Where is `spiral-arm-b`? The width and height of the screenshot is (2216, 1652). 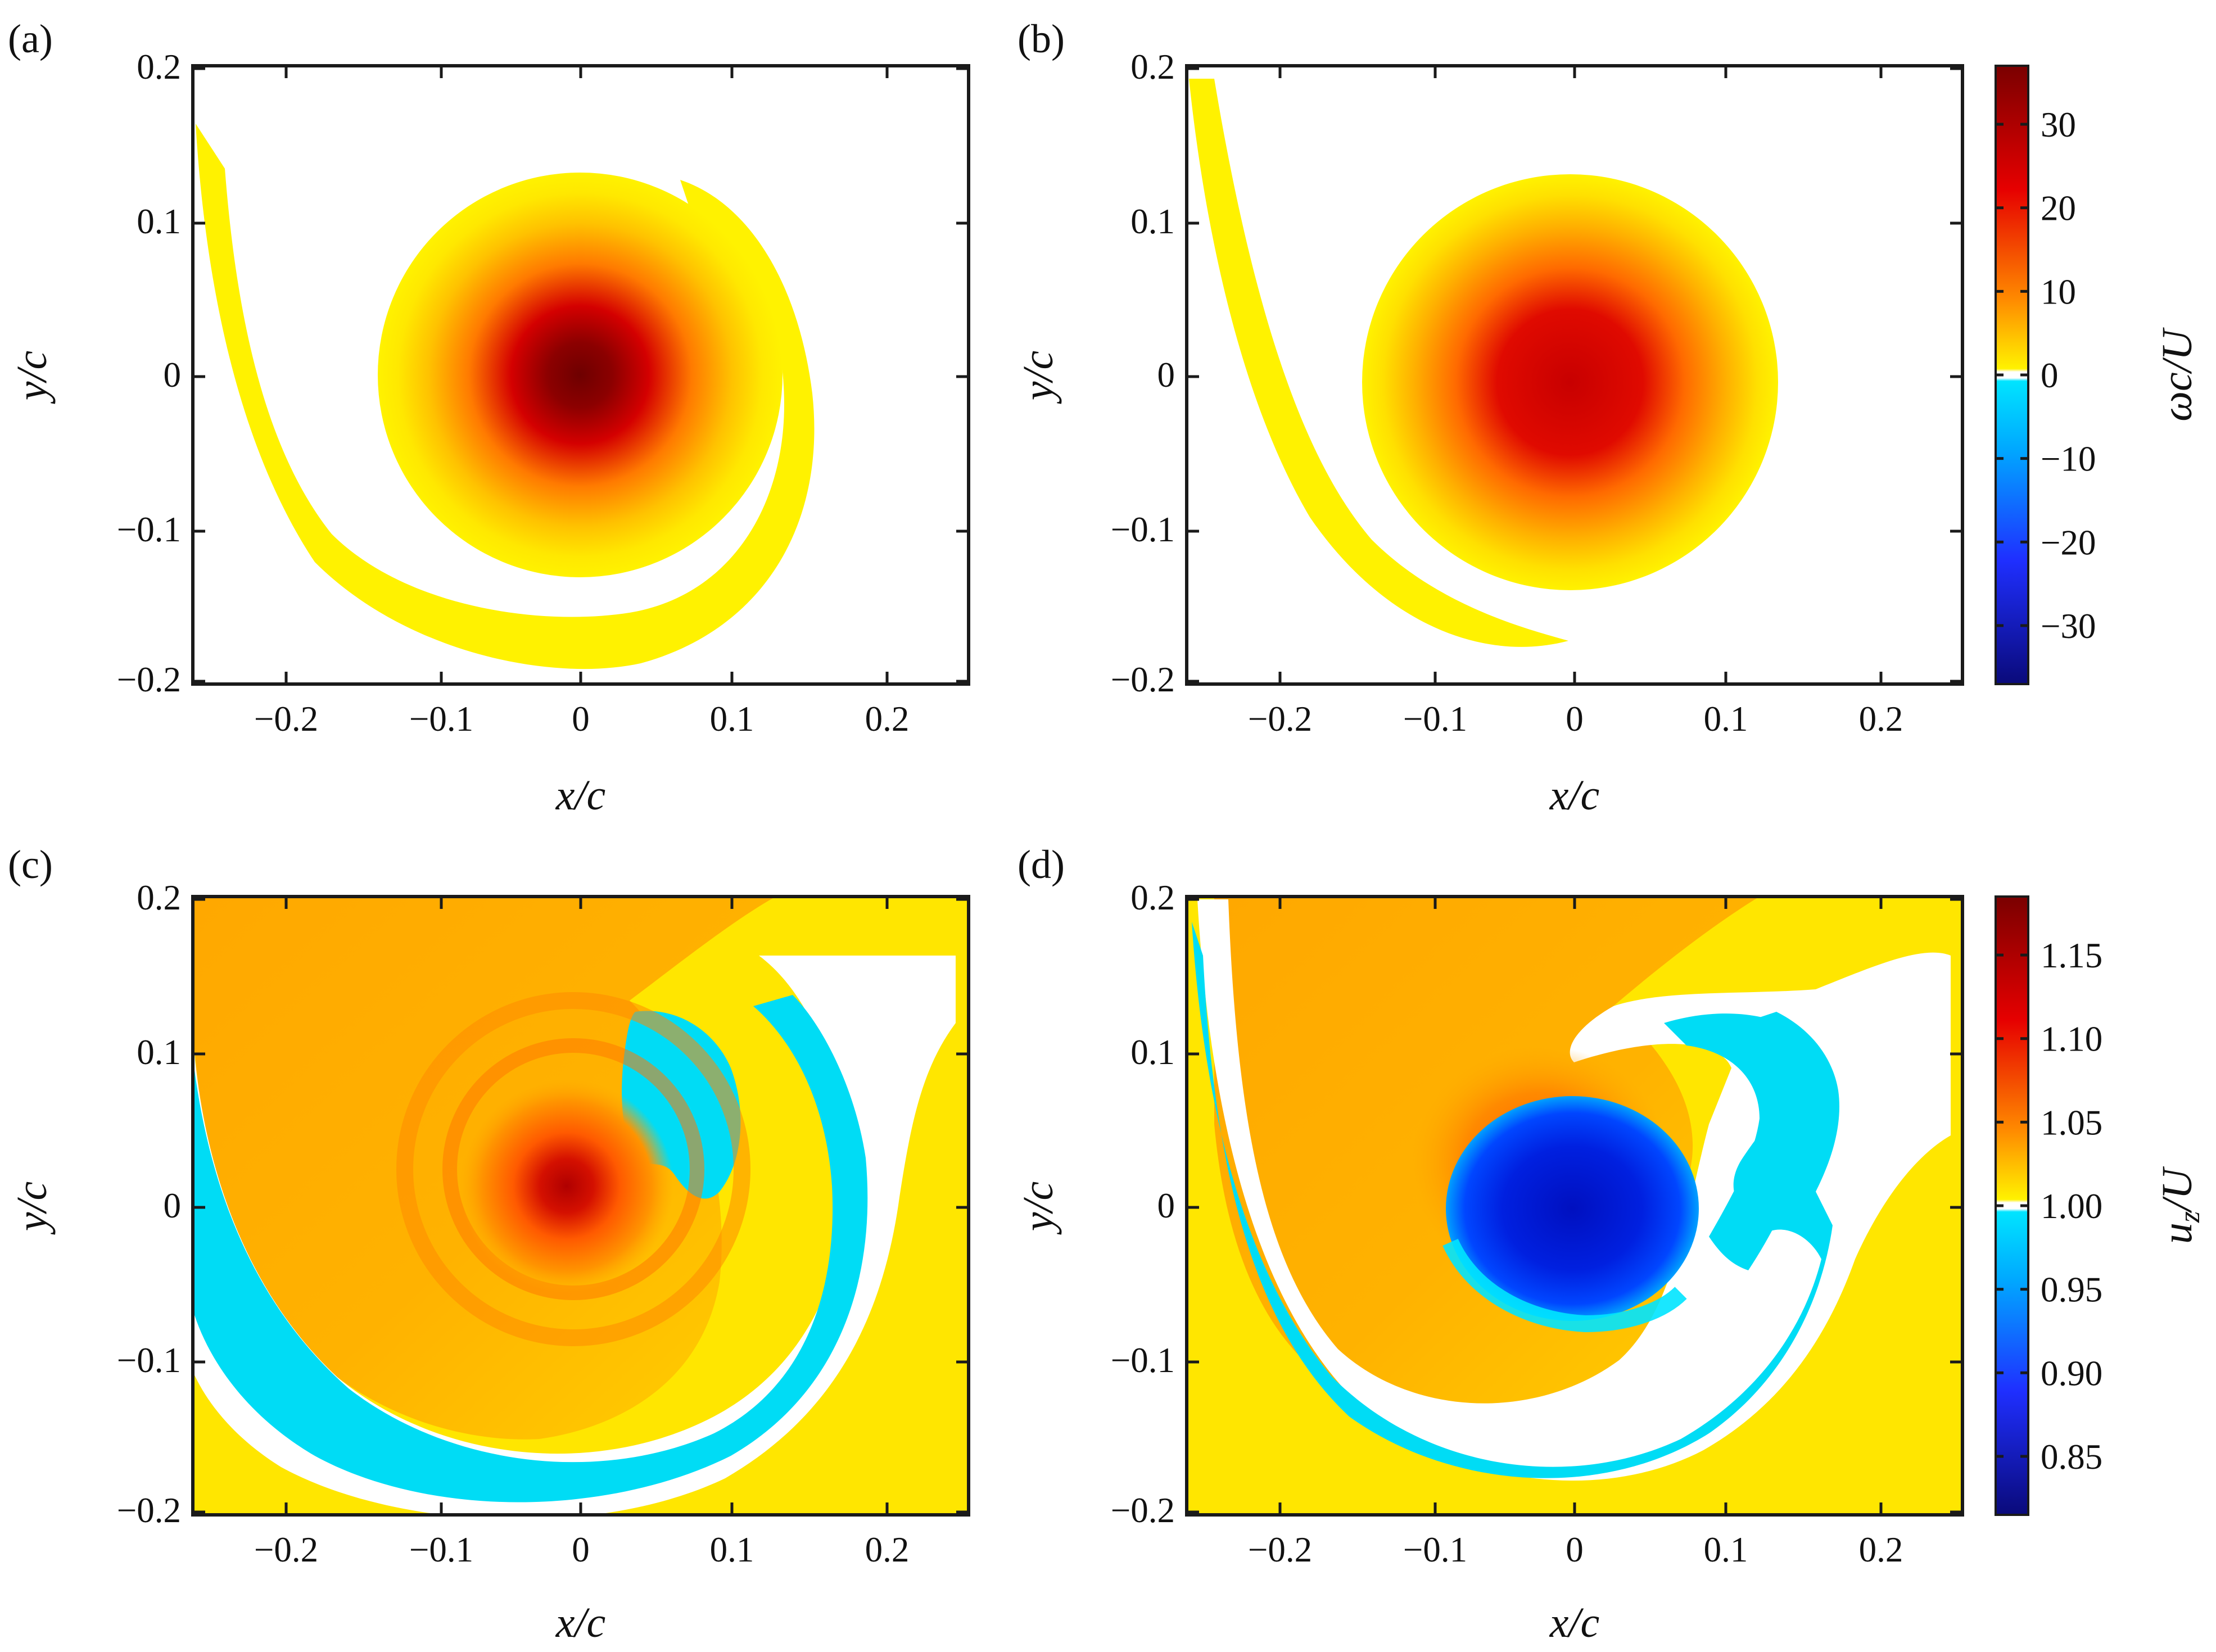
spiral-arm-b is located at coordinates (1378, 363).